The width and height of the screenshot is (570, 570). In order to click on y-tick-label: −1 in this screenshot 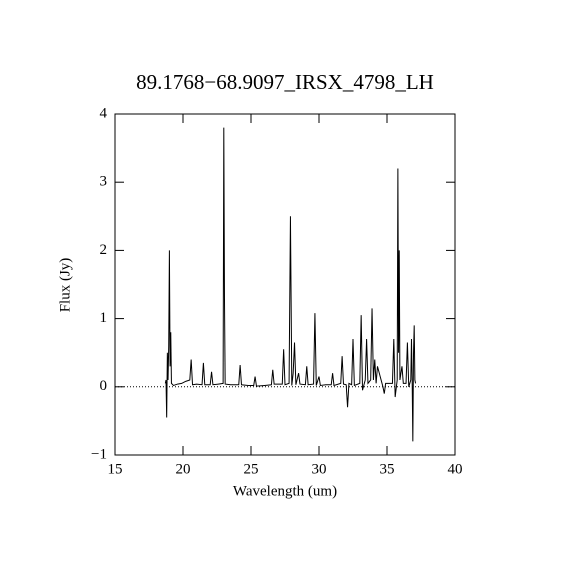, I will do `click(99, 454)`.